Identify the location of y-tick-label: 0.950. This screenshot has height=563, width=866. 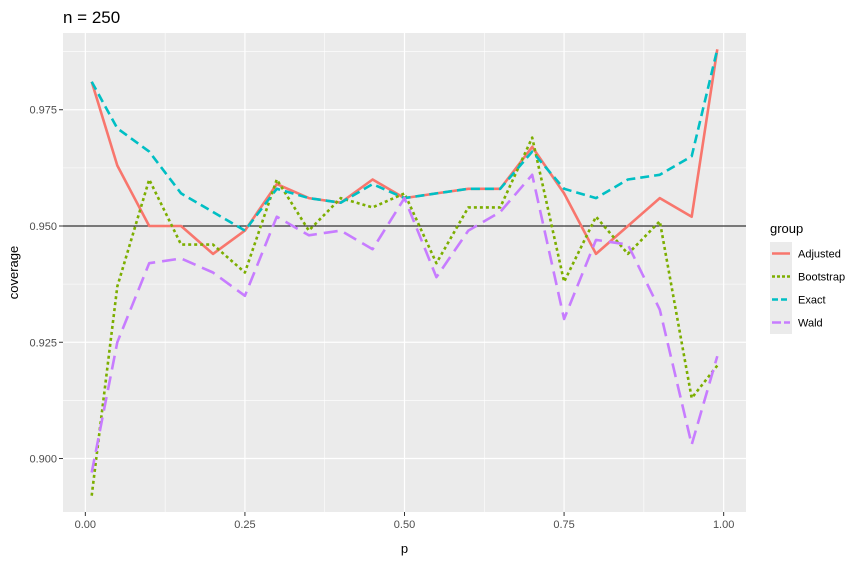
(43, 227).